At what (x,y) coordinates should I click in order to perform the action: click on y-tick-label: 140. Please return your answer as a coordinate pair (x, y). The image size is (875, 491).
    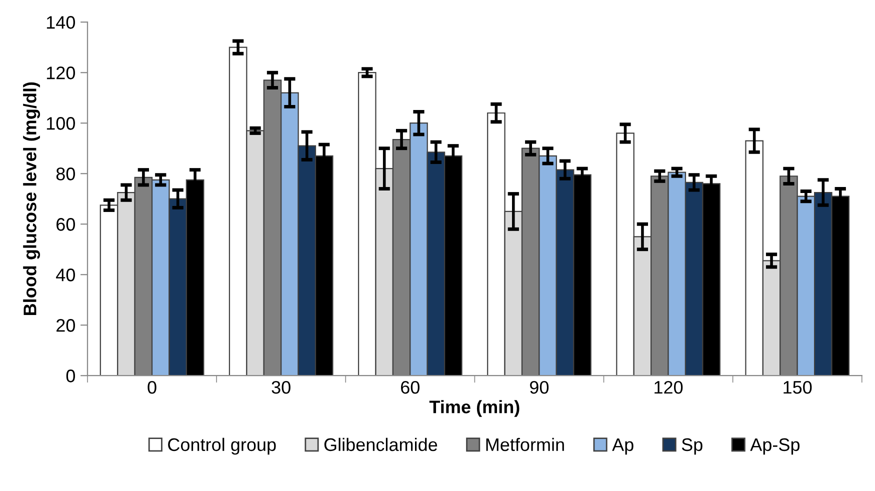
    Looking at the image, I should click on (60, 22).